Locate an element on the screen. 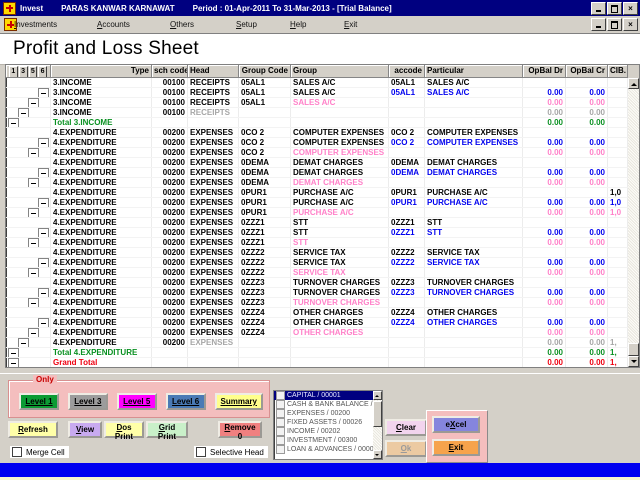  refresh-button: Refresh is located at coordinates (33, 429).